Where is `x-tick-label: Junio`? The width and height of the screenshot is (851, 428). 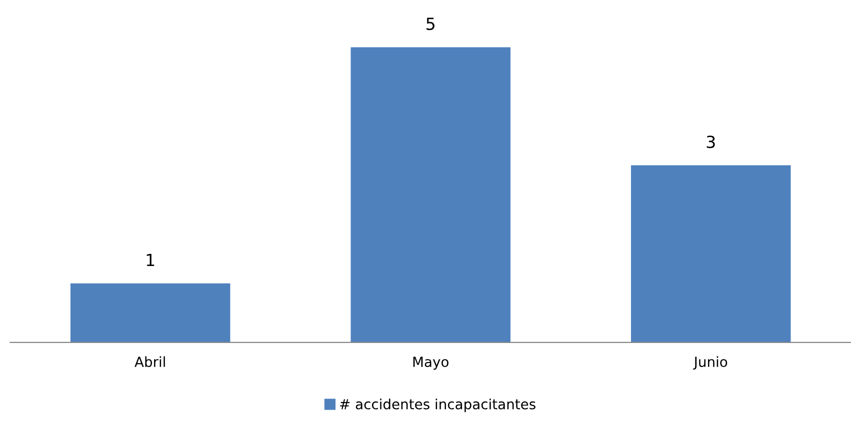
x-tick-label: Junio is located at coordinates (710, 363).